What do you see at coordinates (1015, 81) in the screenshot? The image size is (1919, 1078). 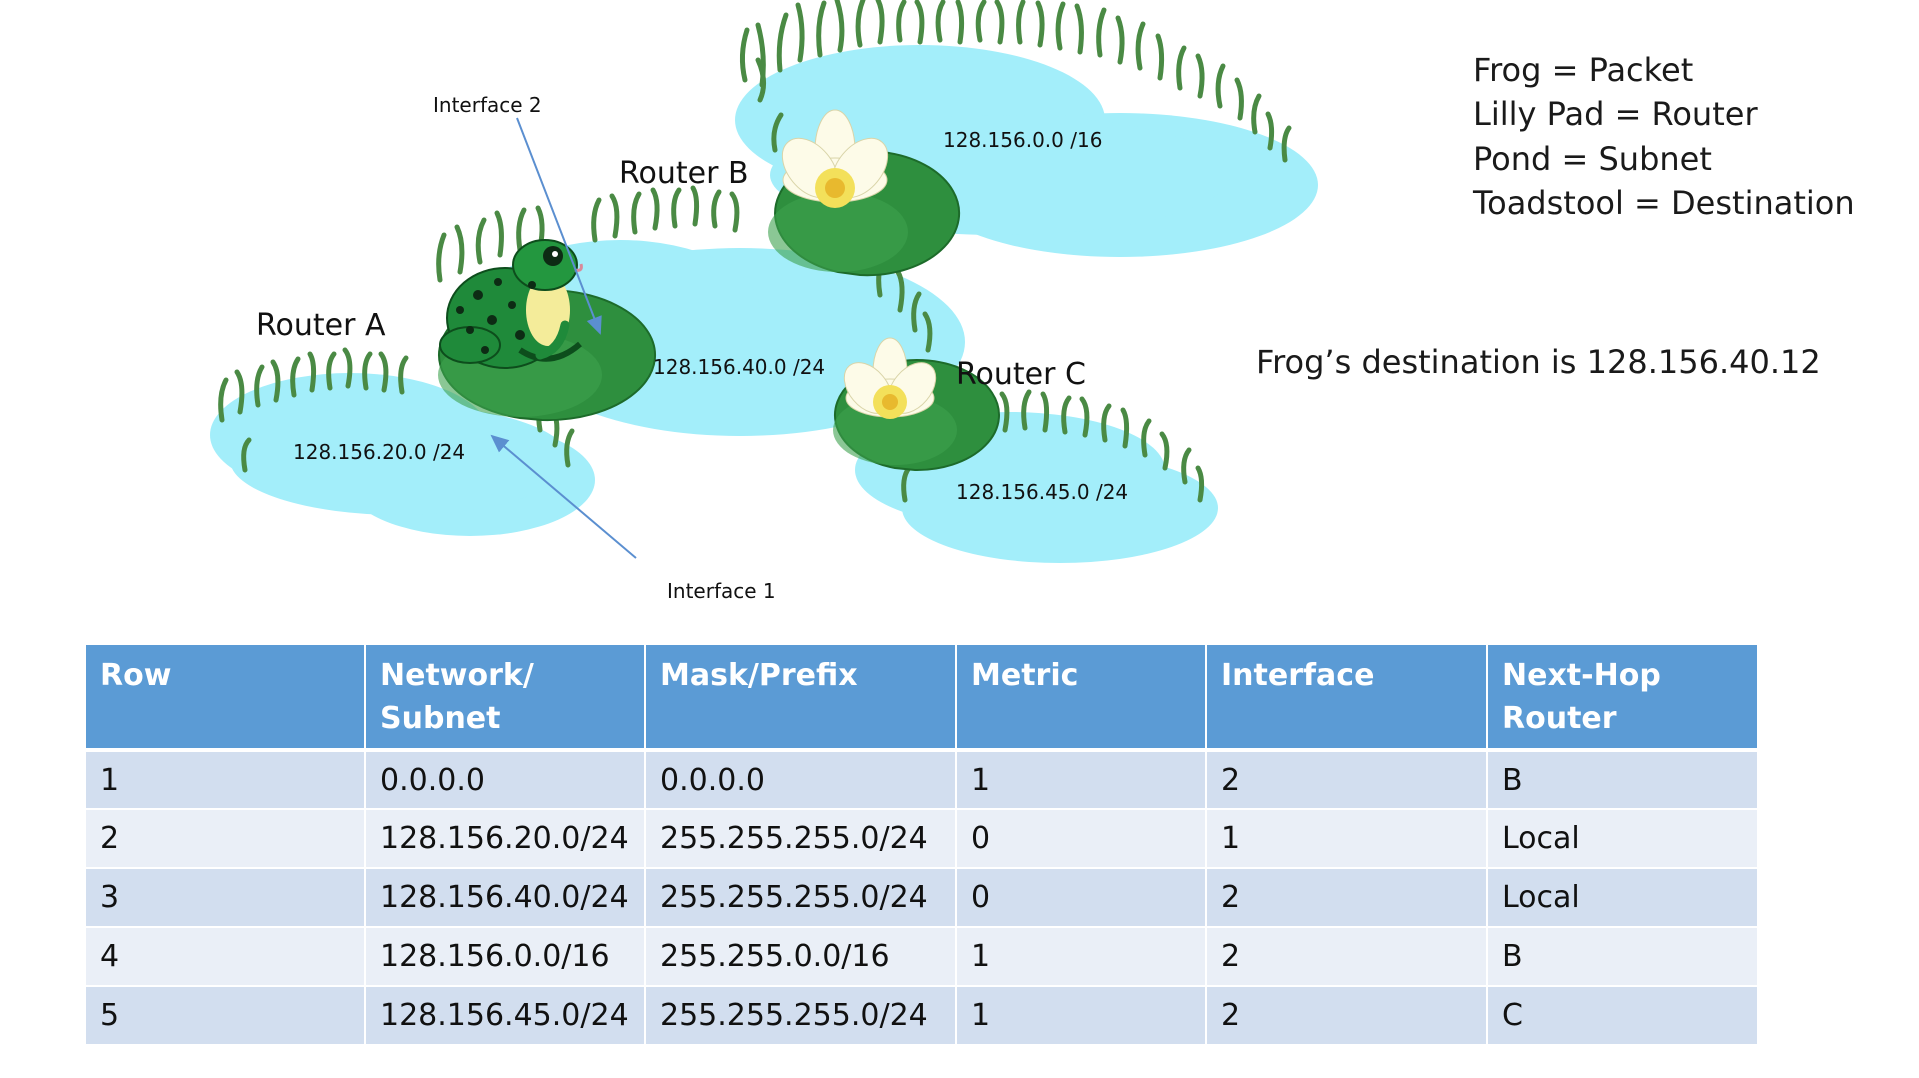 I see `grass-pond-top` at bounding box center [1015, 81].